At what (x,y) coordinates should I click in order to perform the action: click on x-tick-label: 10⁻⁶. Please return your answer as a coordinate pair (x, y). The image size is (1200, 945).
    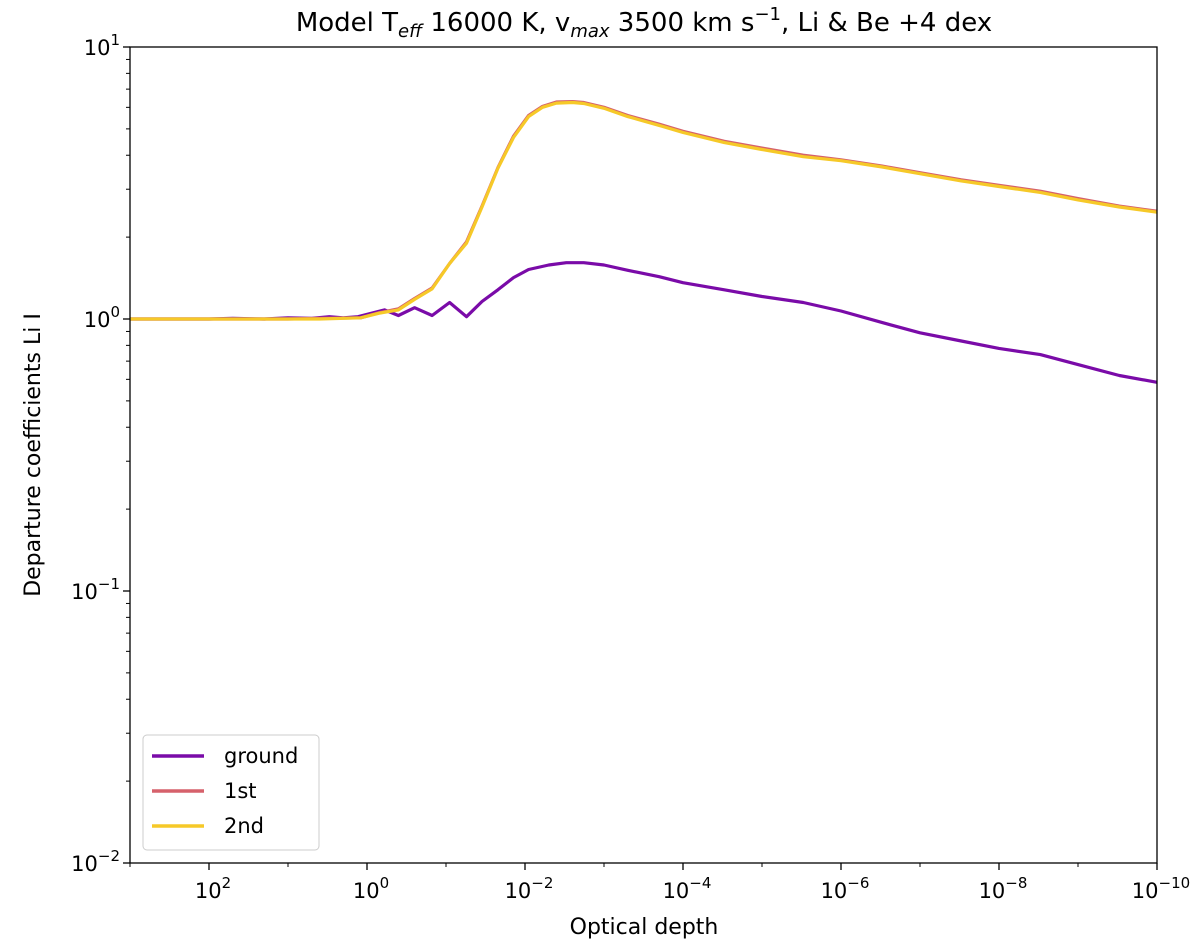
    Looking at the image, I should click on (845, 888).